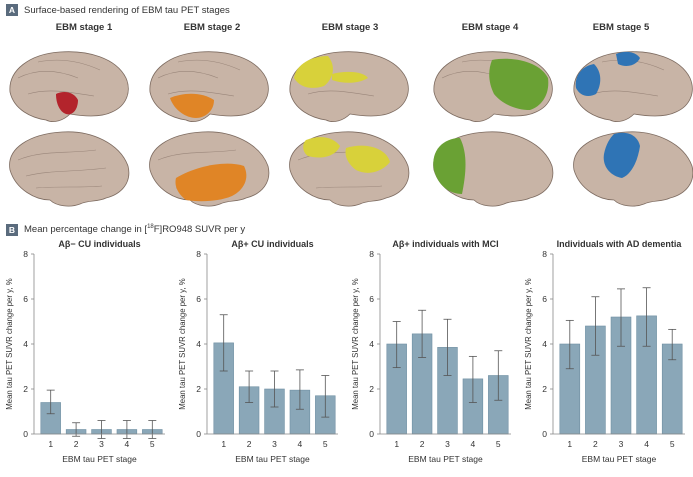  I want to click on panel-b-title-post: F]RO948 SUVR per y, so click(199, 230).